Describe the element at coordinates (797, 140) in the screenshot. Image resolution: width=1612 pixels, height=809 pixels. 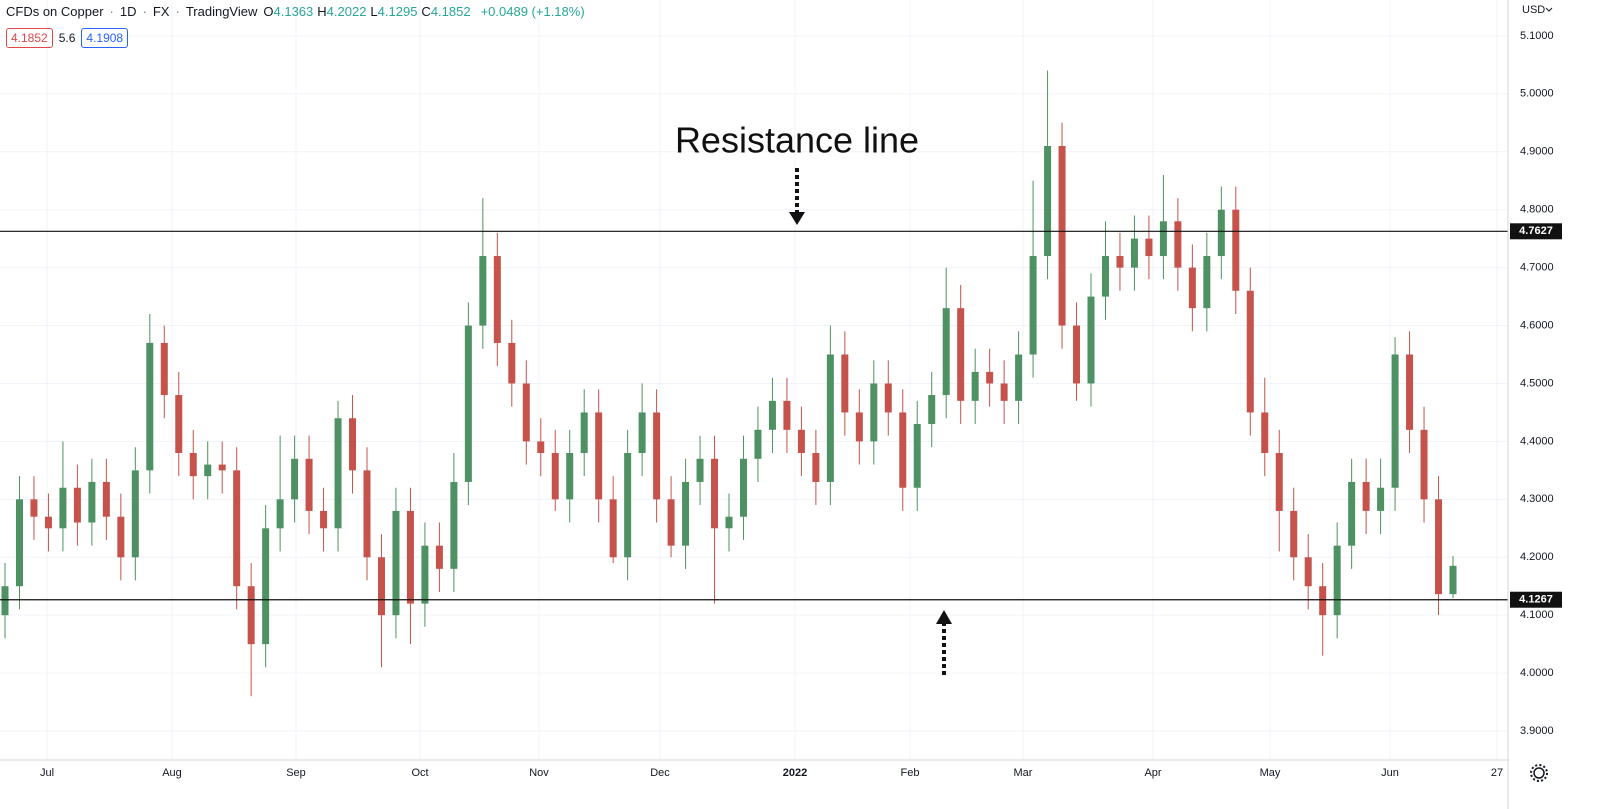
I see `annotation: Resistance line` at that location.